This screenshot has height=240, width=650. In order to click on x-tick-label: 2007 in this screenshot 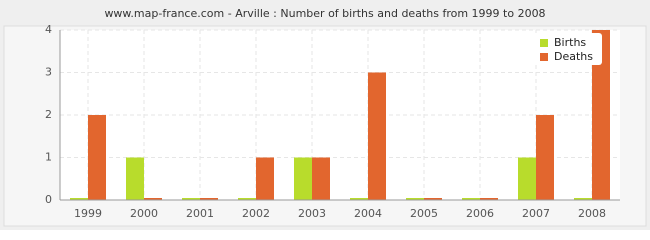, I will do `click(536, 213)`.